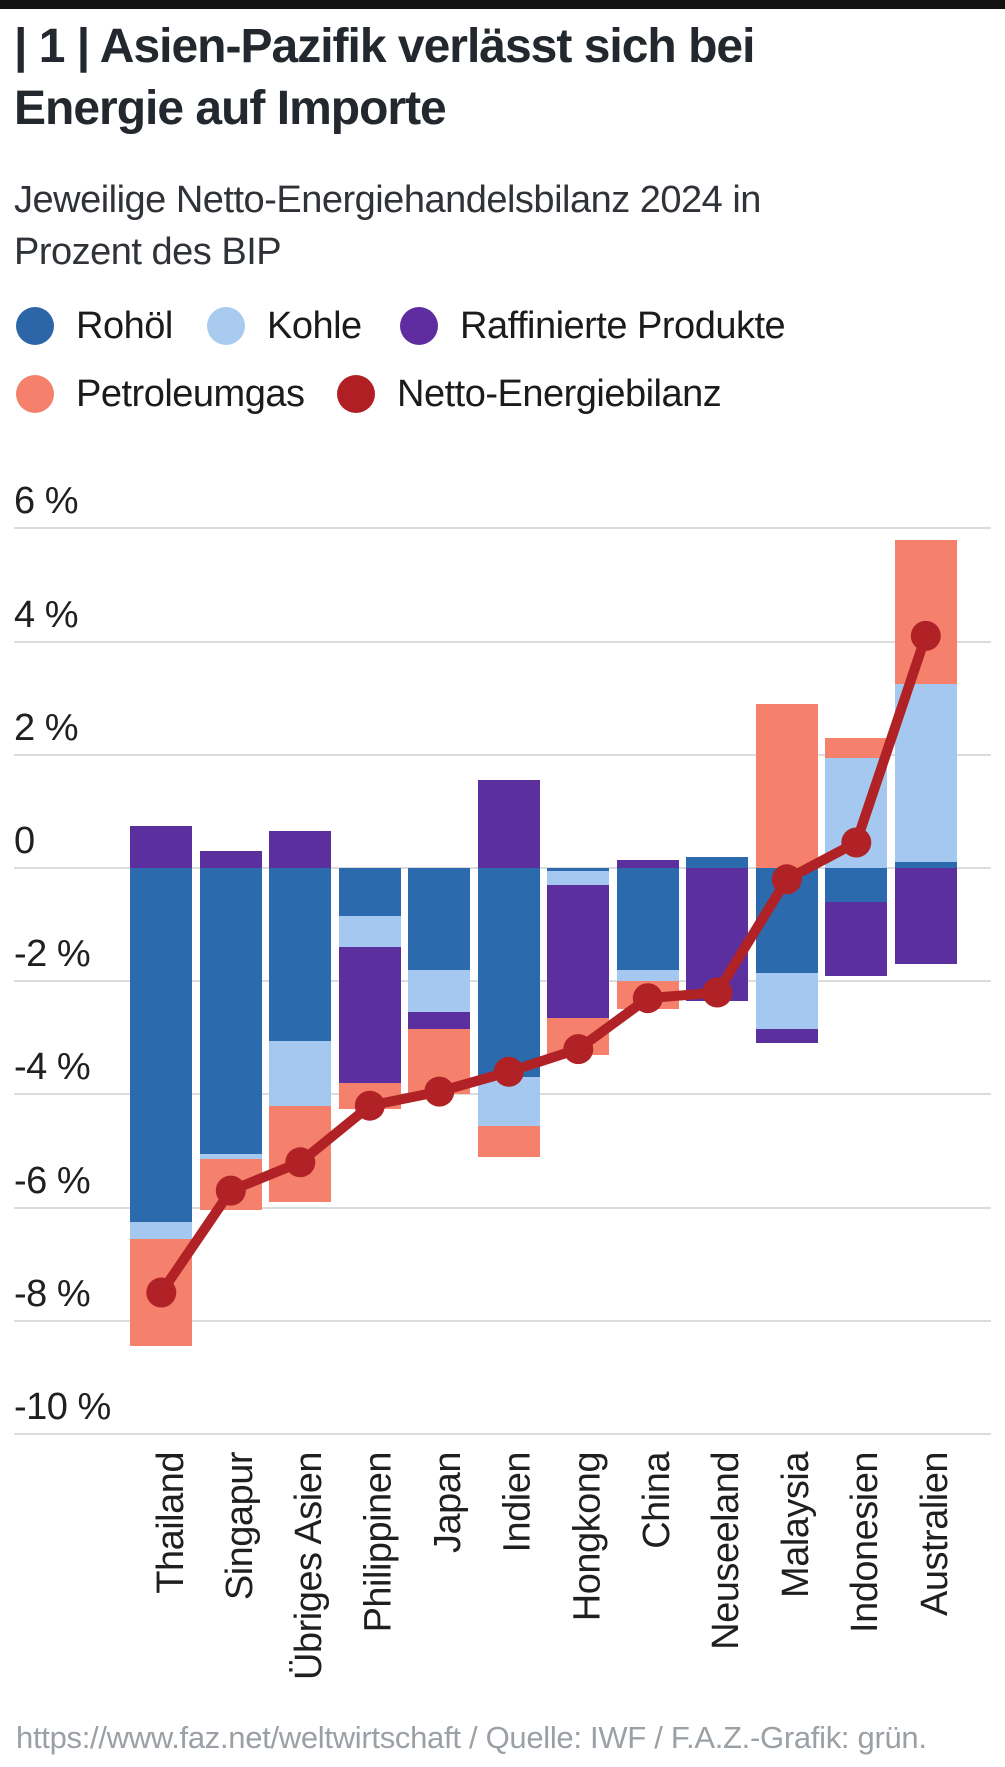 The width and height of the screenshot is (1005, 1767). I want to click on x-axis-label-wrap: Singapur, so click(220, 1597).